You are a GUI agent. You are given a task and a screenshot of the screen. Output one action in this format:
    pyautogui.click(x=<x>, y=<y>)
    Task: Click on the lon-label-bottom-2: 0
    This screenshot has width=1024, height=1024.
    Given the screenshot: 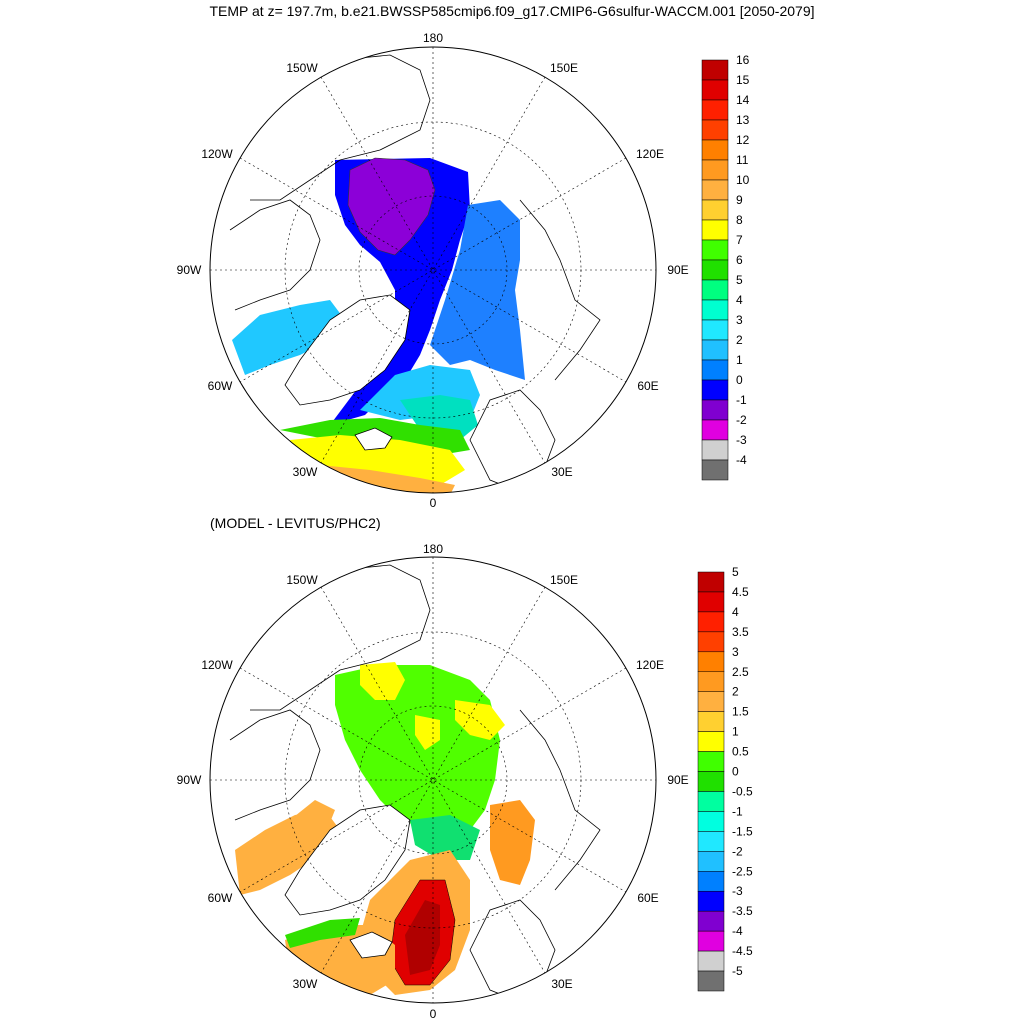 What is the action you would take?
    pyautogui.click(x=433, y=1014)
    